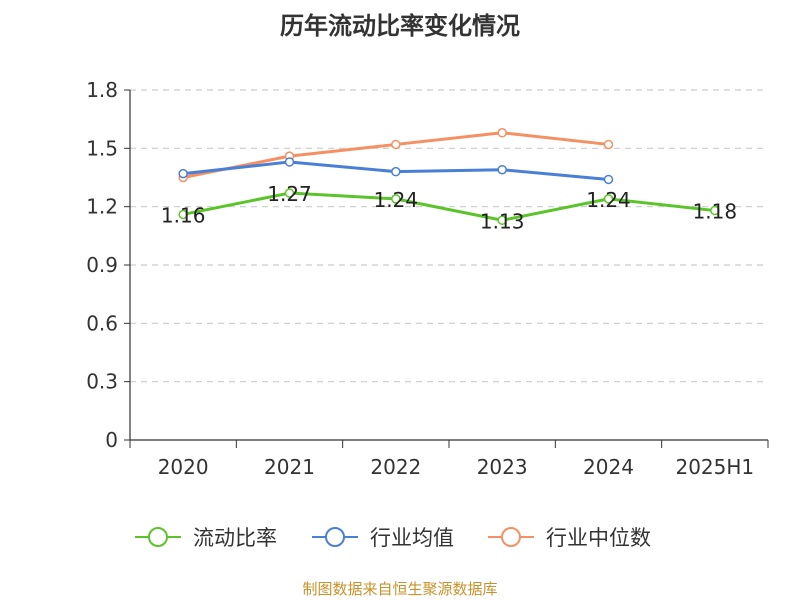 The height and width of the screenshot is (600, 800). What do you see at coordinates (608, 467) in the screenshot?
I see `x-tick-label: 2024` at bounding box center [608, 467].